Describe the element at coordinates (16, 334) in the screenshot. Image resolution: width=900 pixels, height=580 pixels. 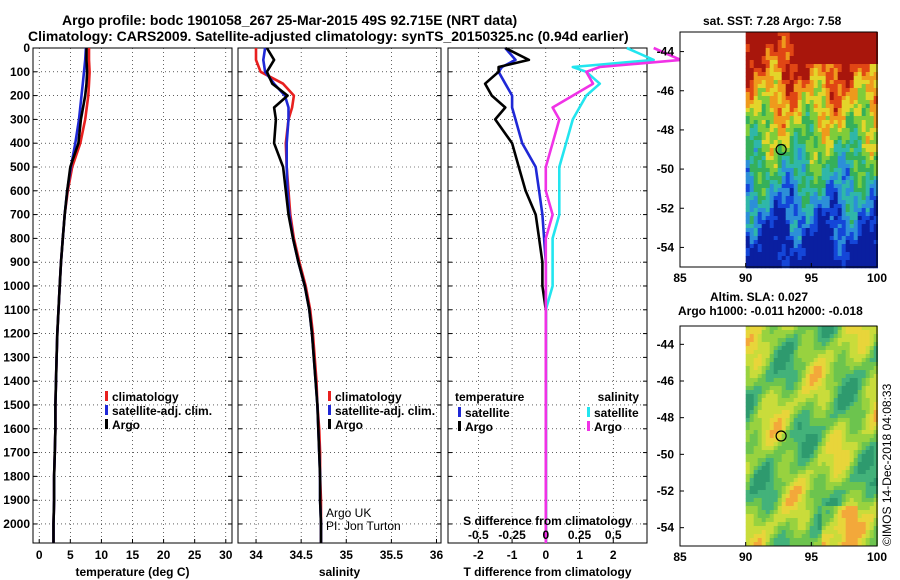
I see `y-tick-label: 1200` at that location.